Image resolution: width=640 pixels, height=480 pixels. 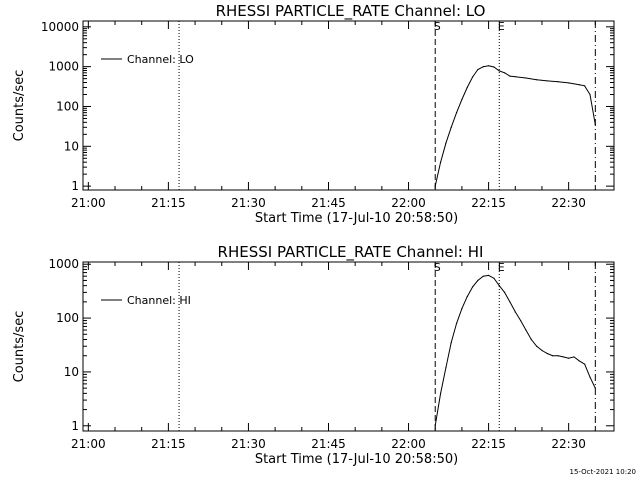 What do you see at coordinates (603, 472) in the screenshot?
I see `timestamp-footer: 15-Oct-2021 10:20` at bounding box center [603, 472].